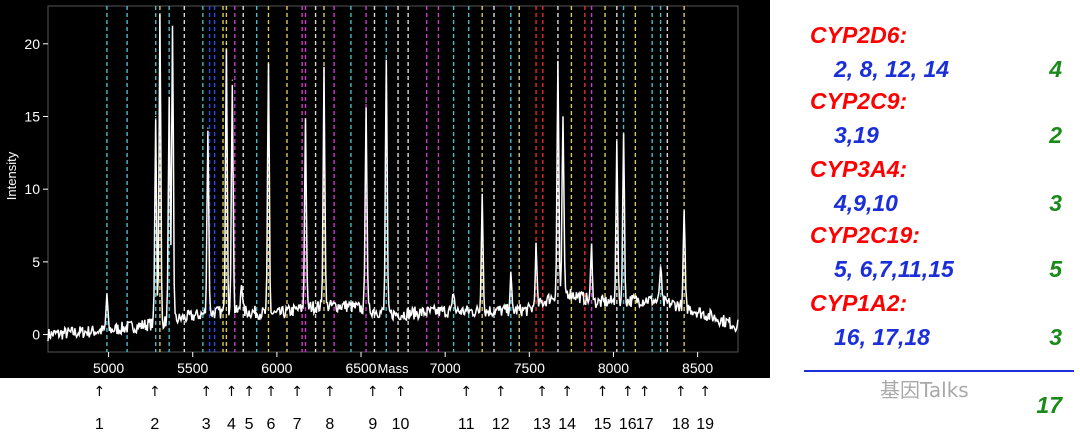  Describe the element at coordinates (859, 169) in the screenshot. I see `gene-name-cyp3a4: CYP3A4:` at that location.